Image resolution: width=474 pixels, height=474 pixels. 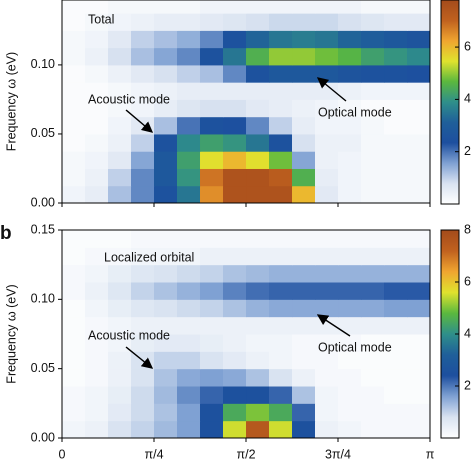 I want to click on annotation: Acoustic mode, so click(x=129, y=99).